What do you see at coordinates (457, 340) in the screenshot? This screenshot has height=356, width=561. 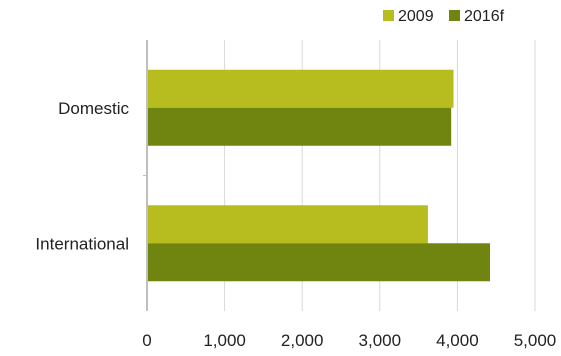 I see `x-tick-label-4000: 4,000` at bounding box center [457, 340].